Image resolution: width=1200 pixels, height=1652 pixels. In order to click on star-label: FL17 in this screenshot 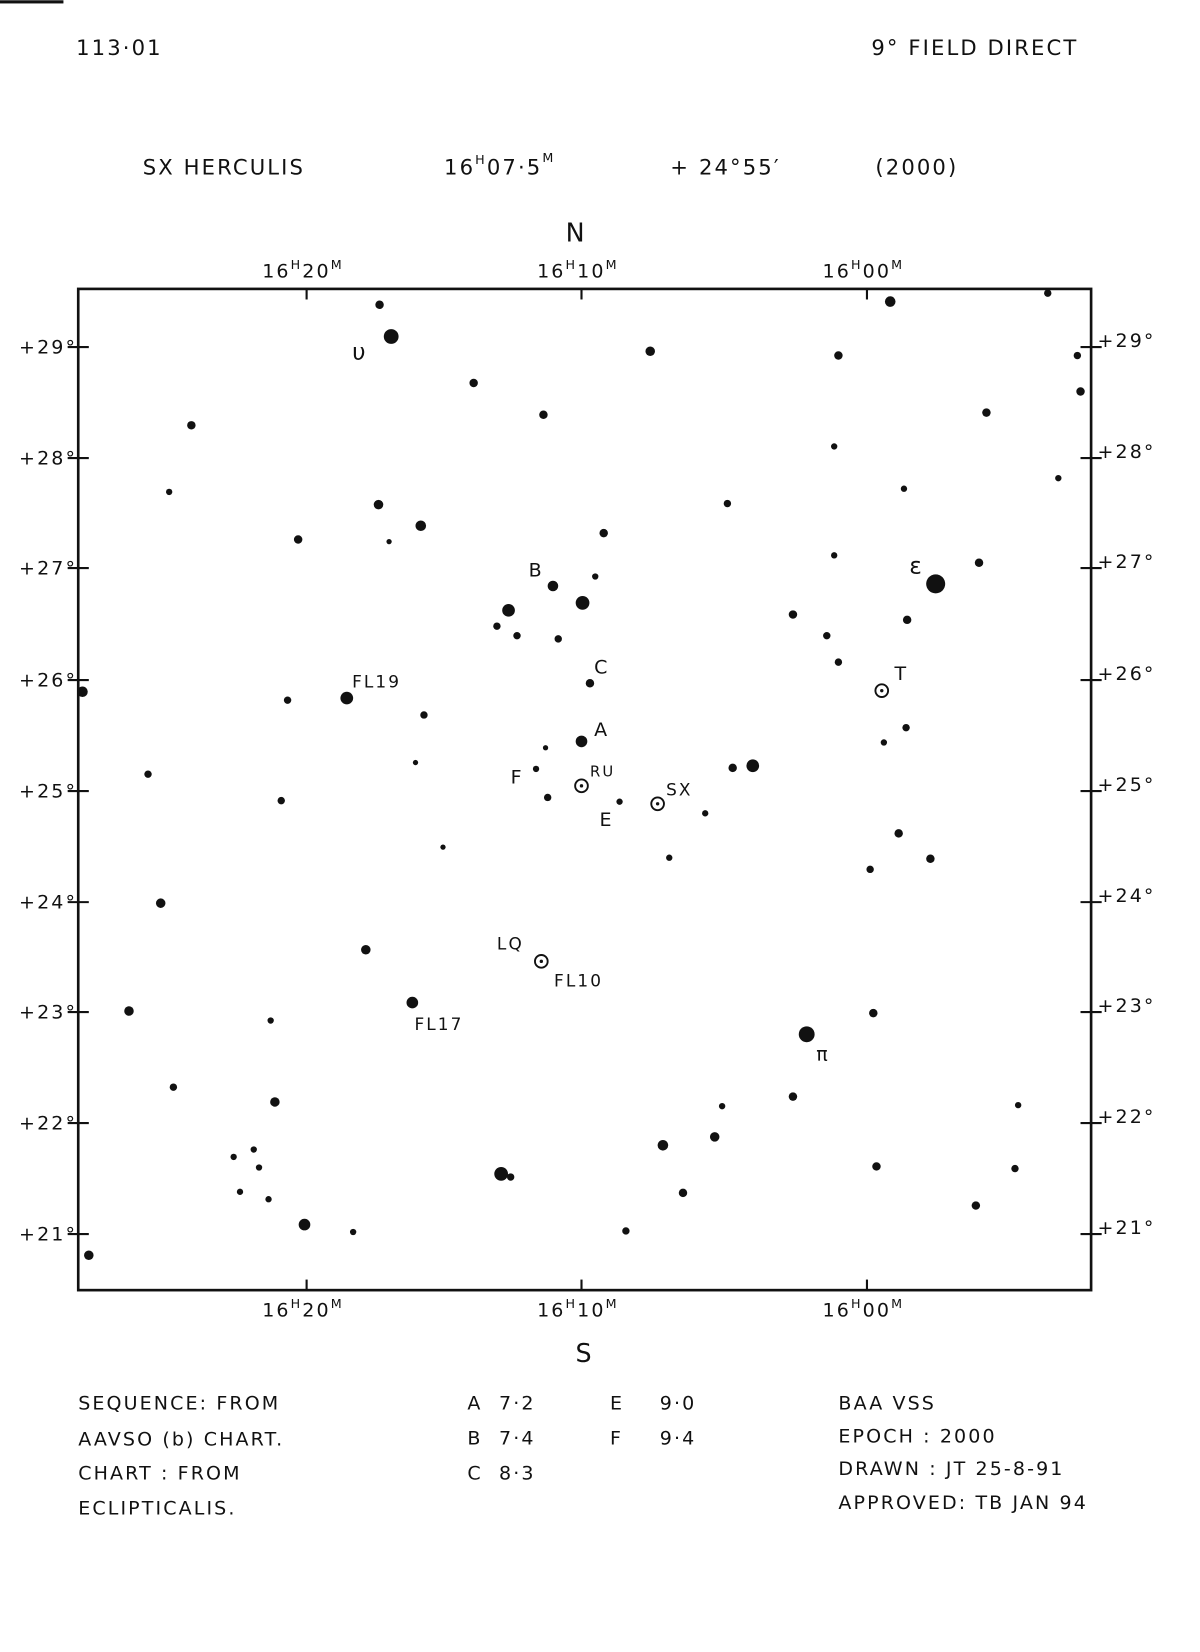, I will do `click(438, 1024)`.